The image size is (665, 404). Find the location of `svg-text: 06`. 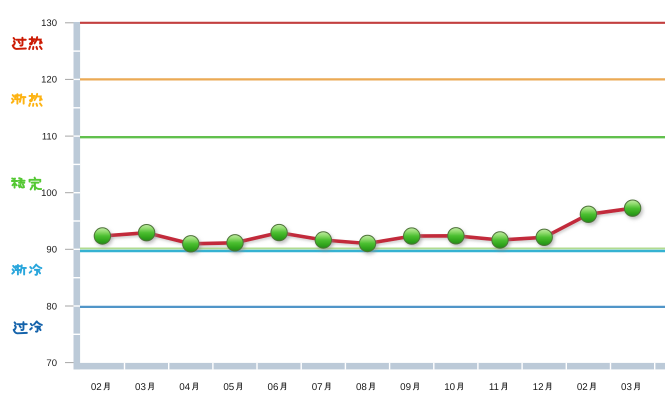

svg-text: 06 is located at coordinates (273, 387).